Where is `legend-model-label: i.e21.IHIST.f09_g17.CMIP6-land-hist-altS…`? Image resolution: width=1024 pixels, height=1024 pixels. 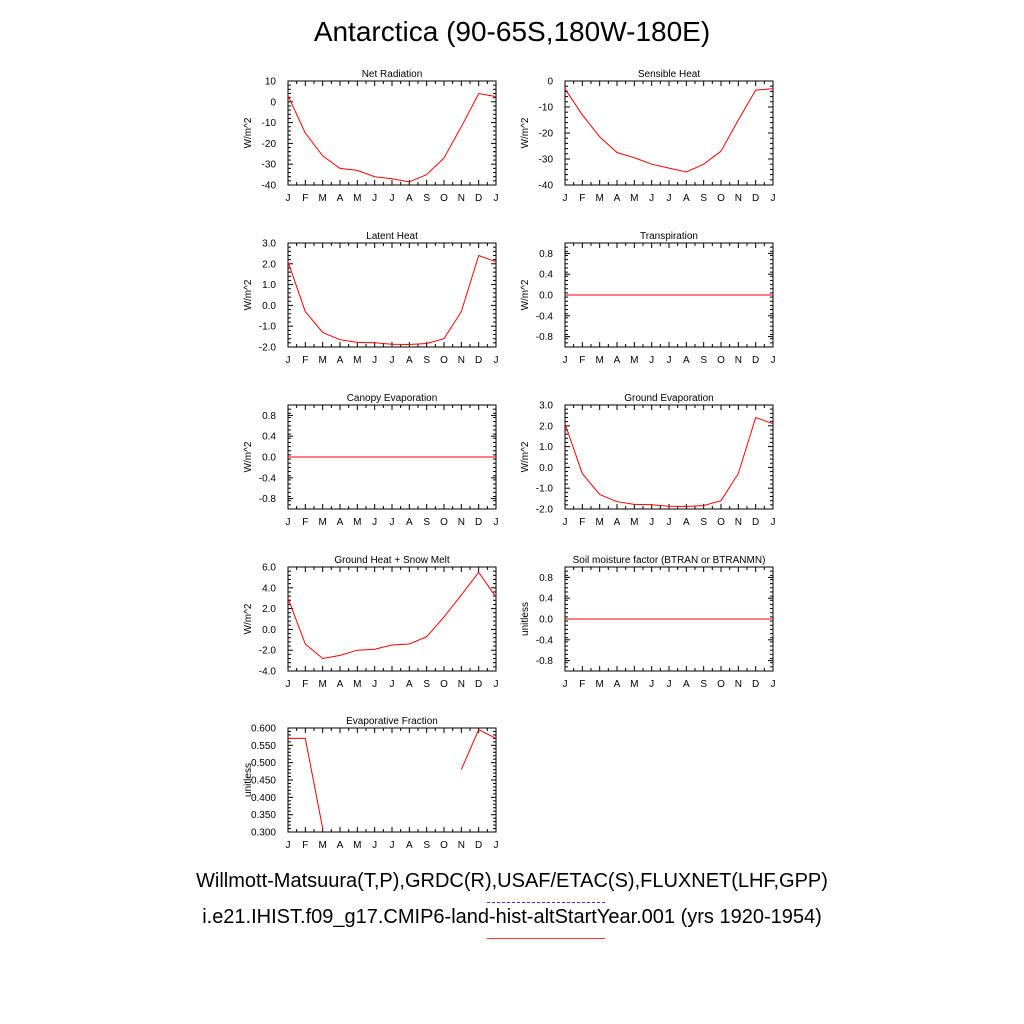
legend-model-label: i.e21.IHIST.f09_g17.CMIP6-land-hist-altS… is located at coordinates (512, 917).